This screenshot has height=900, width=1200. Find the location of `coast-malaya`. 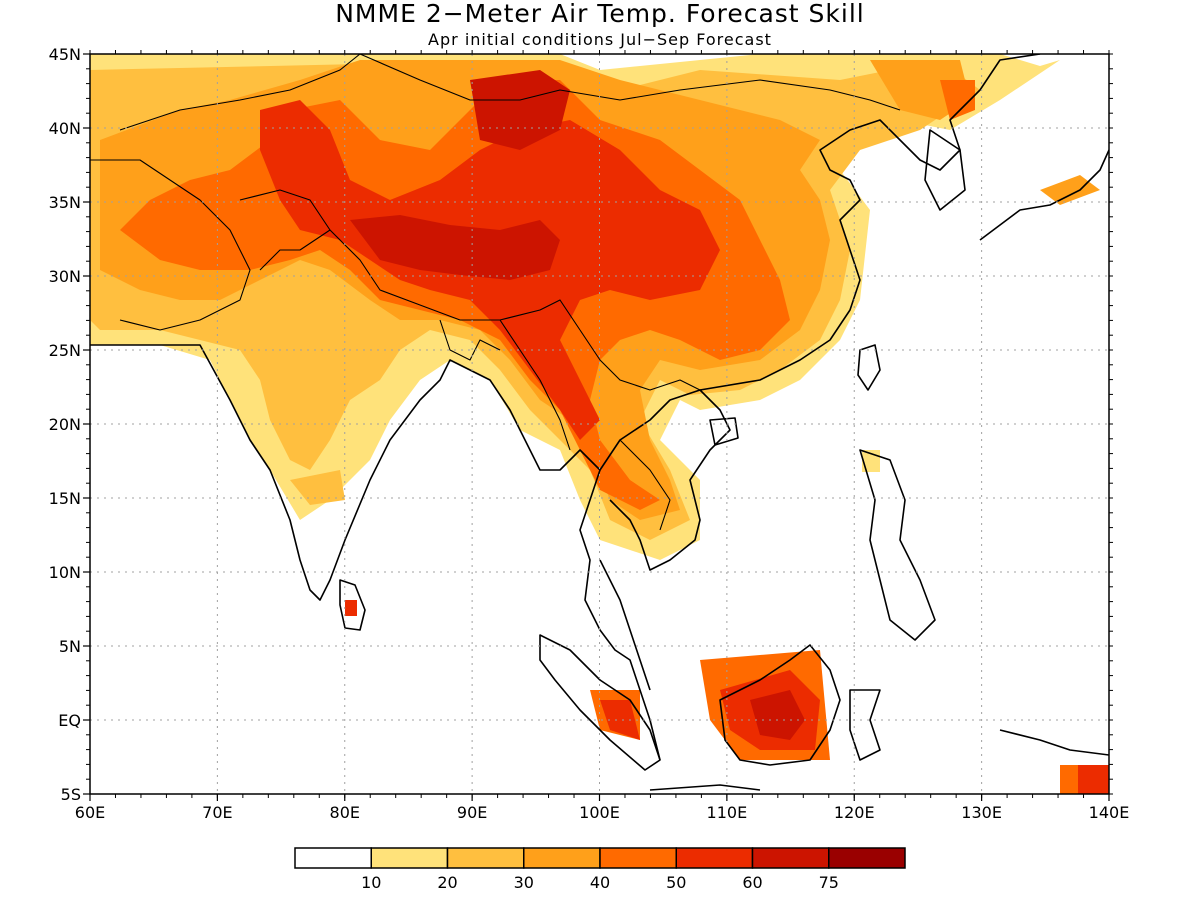

coast-malaya is located at coordinates (625, 625).